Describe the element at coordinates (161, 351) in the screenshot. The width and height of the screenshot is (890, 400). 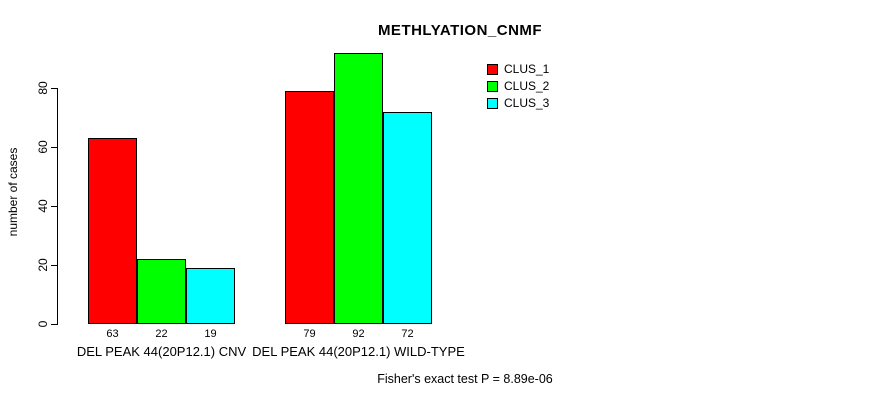
I see `x-category-label: DEL PEAK 44(20P12.1) CNV` at that location.